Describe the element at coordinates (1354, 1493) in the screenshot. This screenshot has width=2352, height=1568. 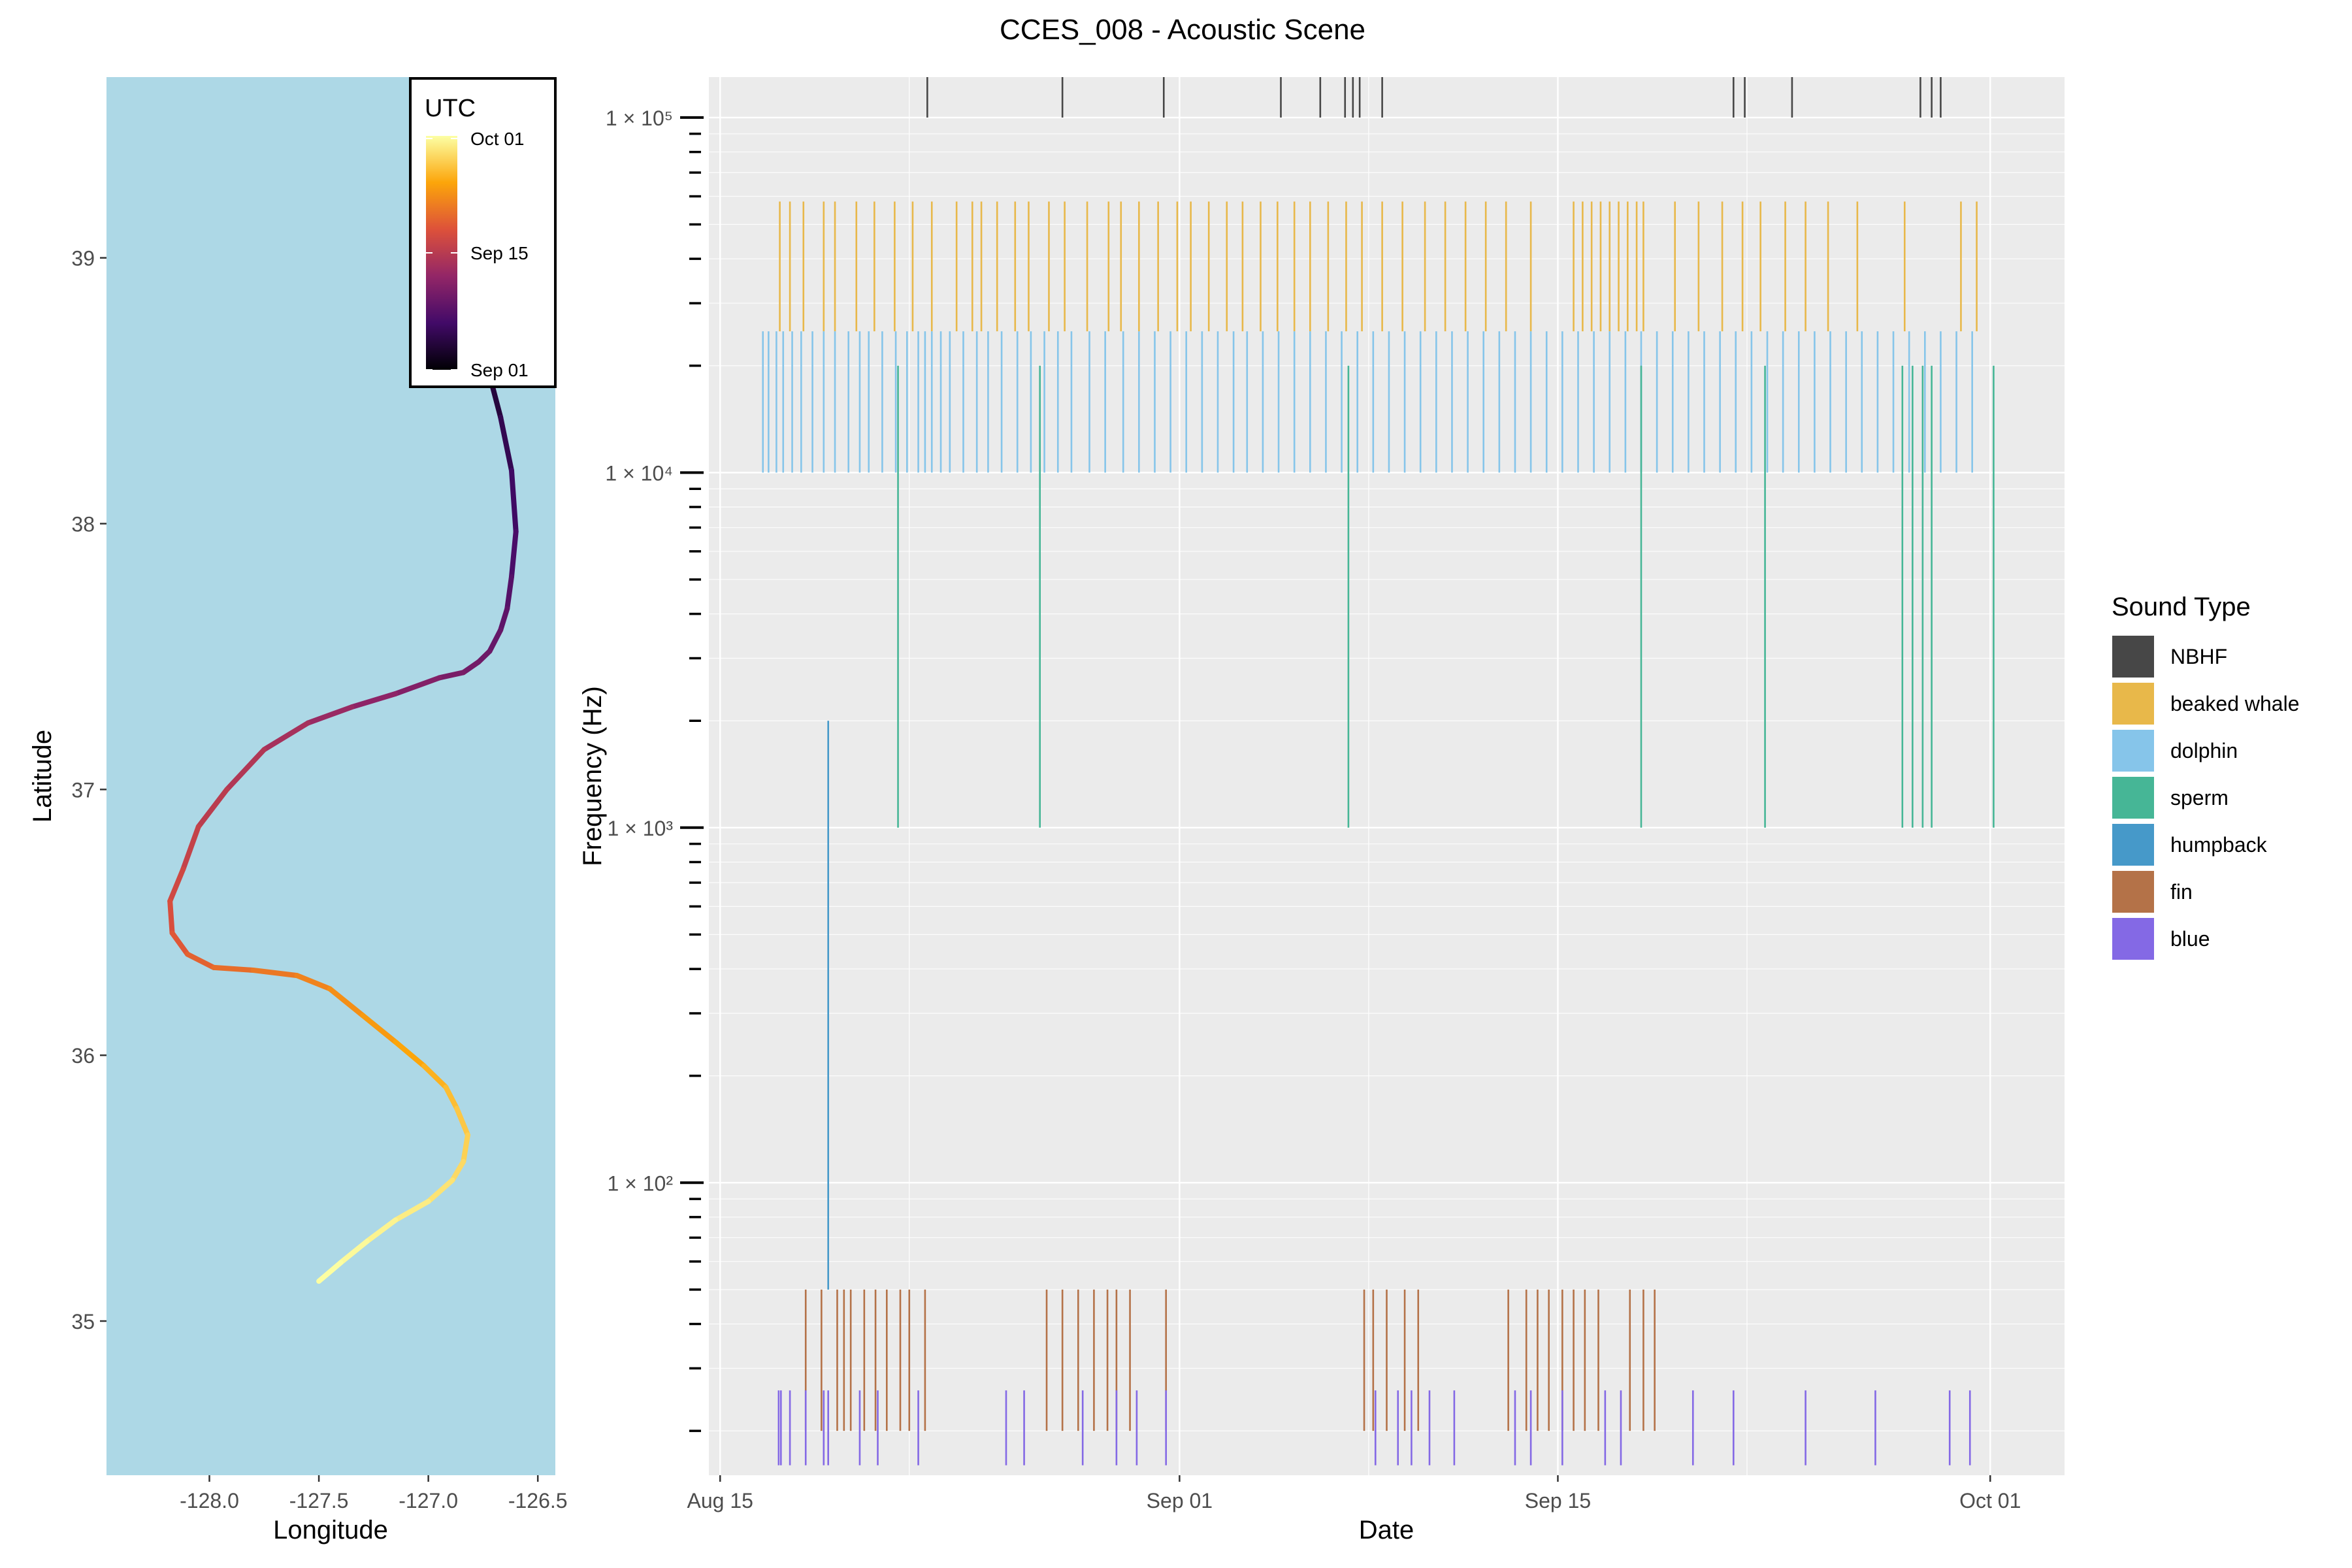
I see `scene-x-axis: Aug 15 Sep 01 Sep 15 Oct 01` at that location.